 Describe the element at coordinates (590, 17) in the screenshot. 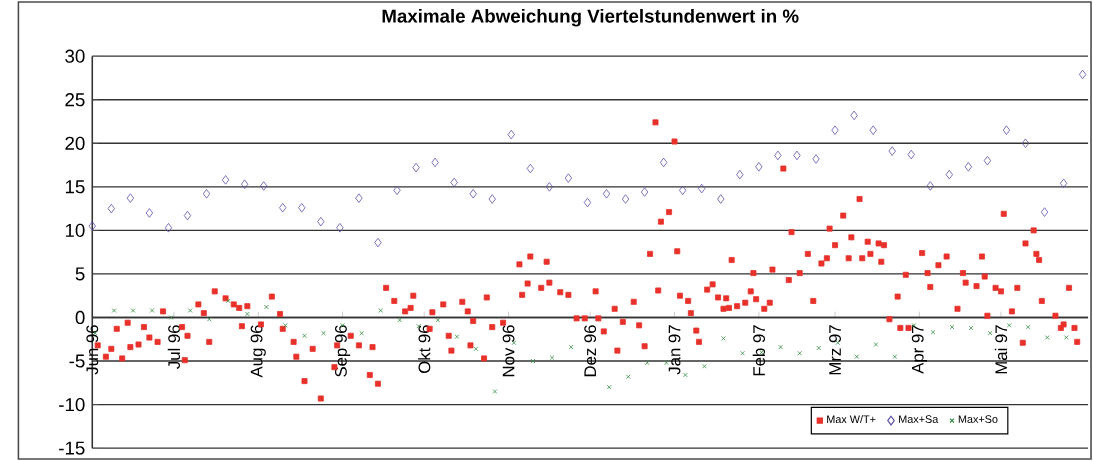

I see `chart-title: Maximale Abweichung Viertelstundenwert in %` at that location.